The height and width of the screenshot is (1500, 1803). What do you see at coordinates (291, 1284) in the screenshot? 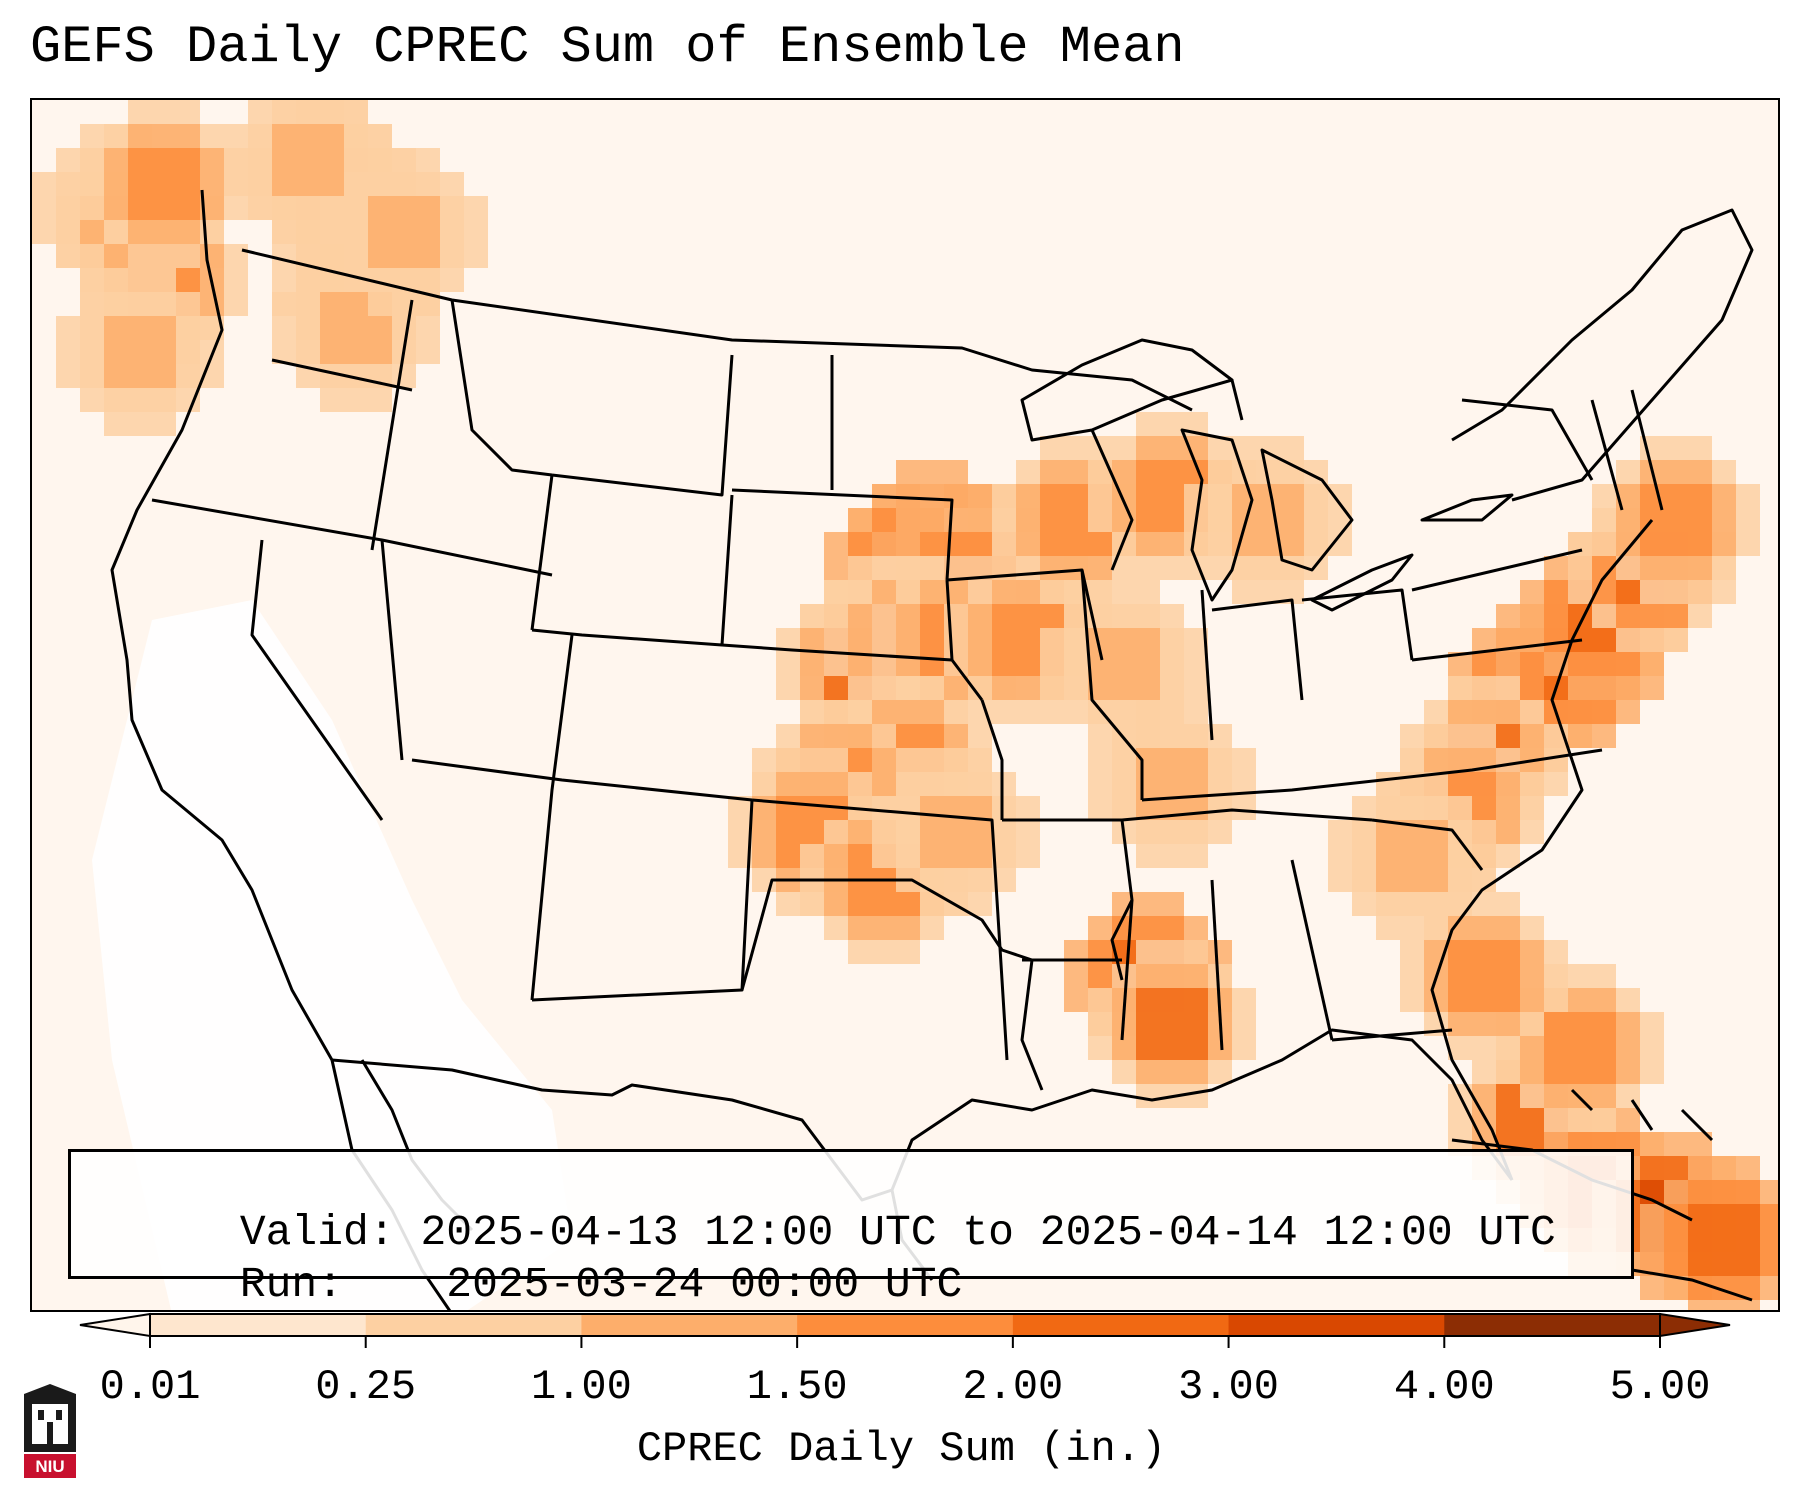
I see `run-label: Run:` at bounding box center [291, 1284].